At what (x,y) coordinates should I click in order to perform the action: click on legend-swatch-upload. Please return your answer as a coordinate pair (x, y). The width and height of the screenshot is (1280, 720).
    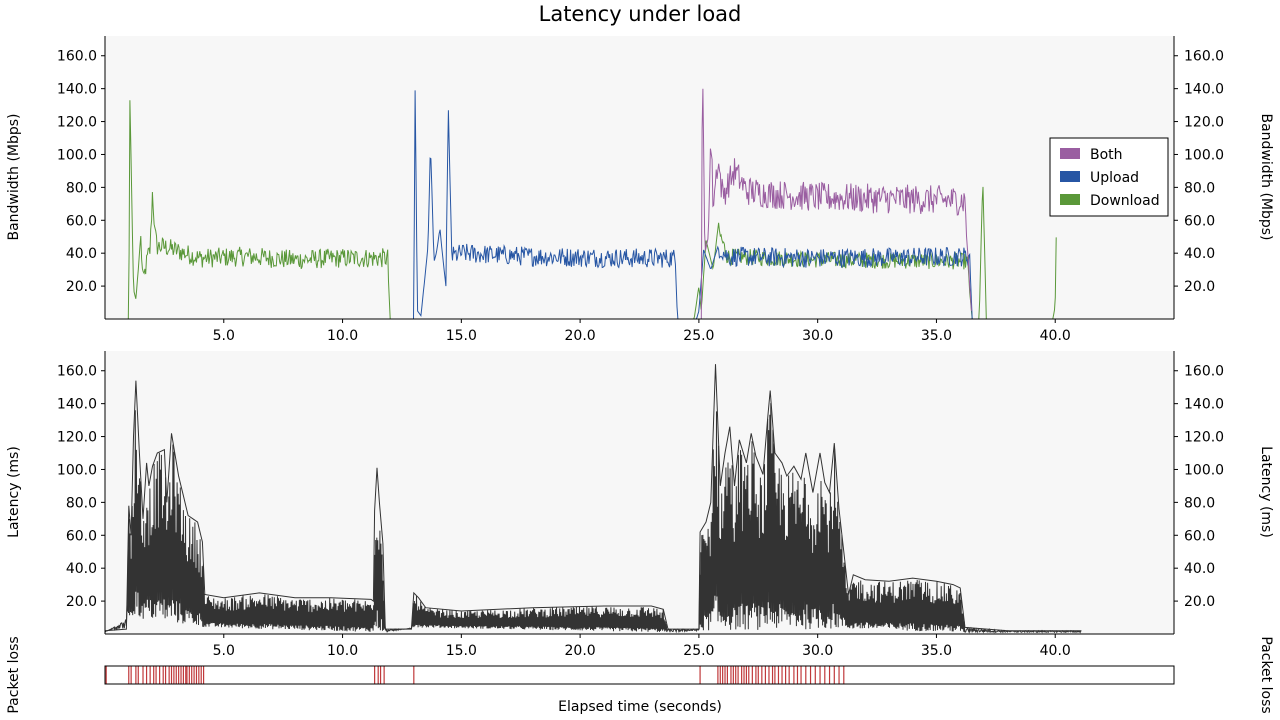
    Looking at the image, I should click on (1070, 176).